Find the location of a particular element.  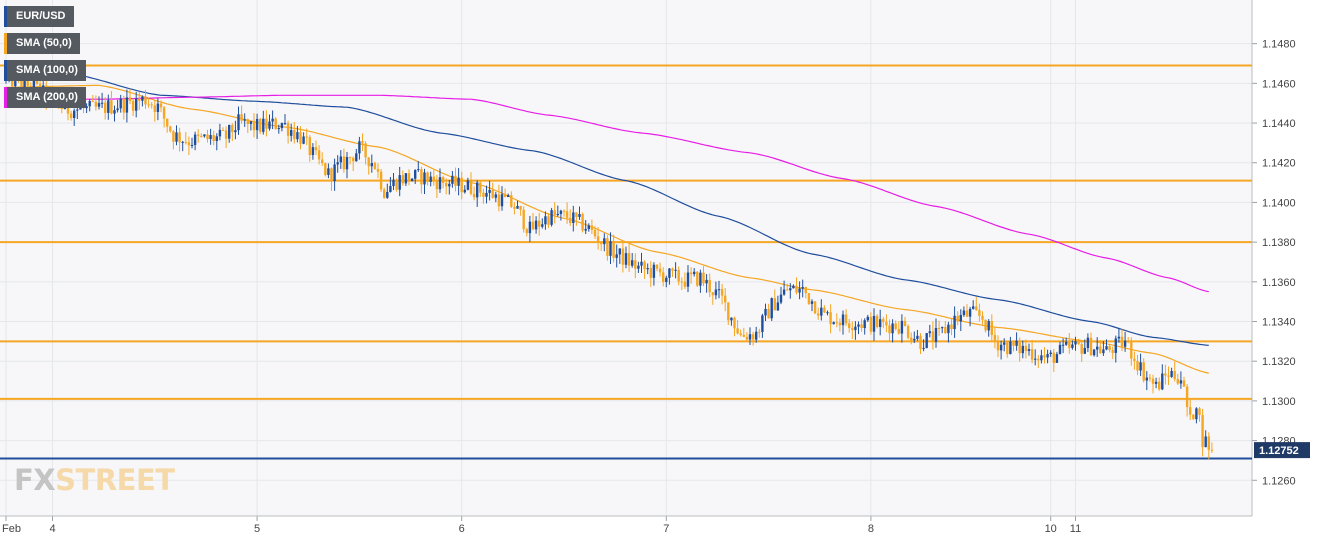

legend-swatch-sma50 is located at coordinates (5, 43).